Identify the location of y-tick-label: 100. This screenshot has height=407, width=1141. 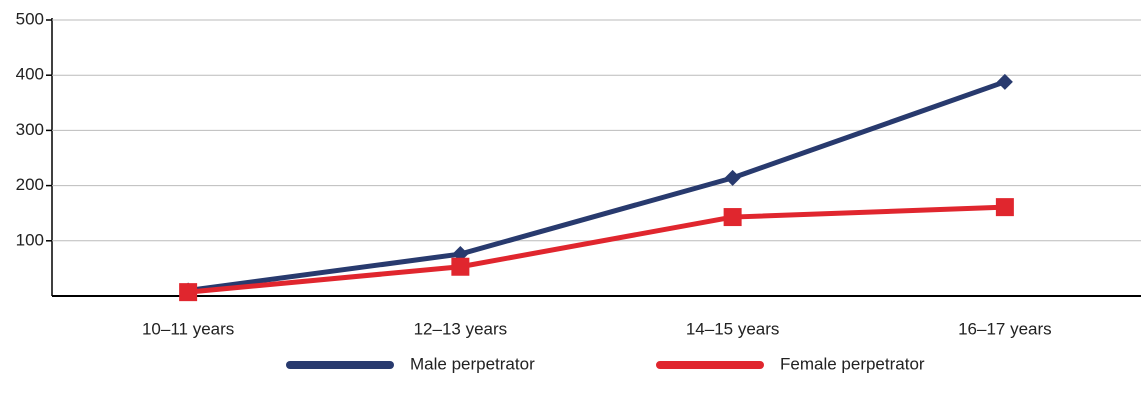
(30, 239).